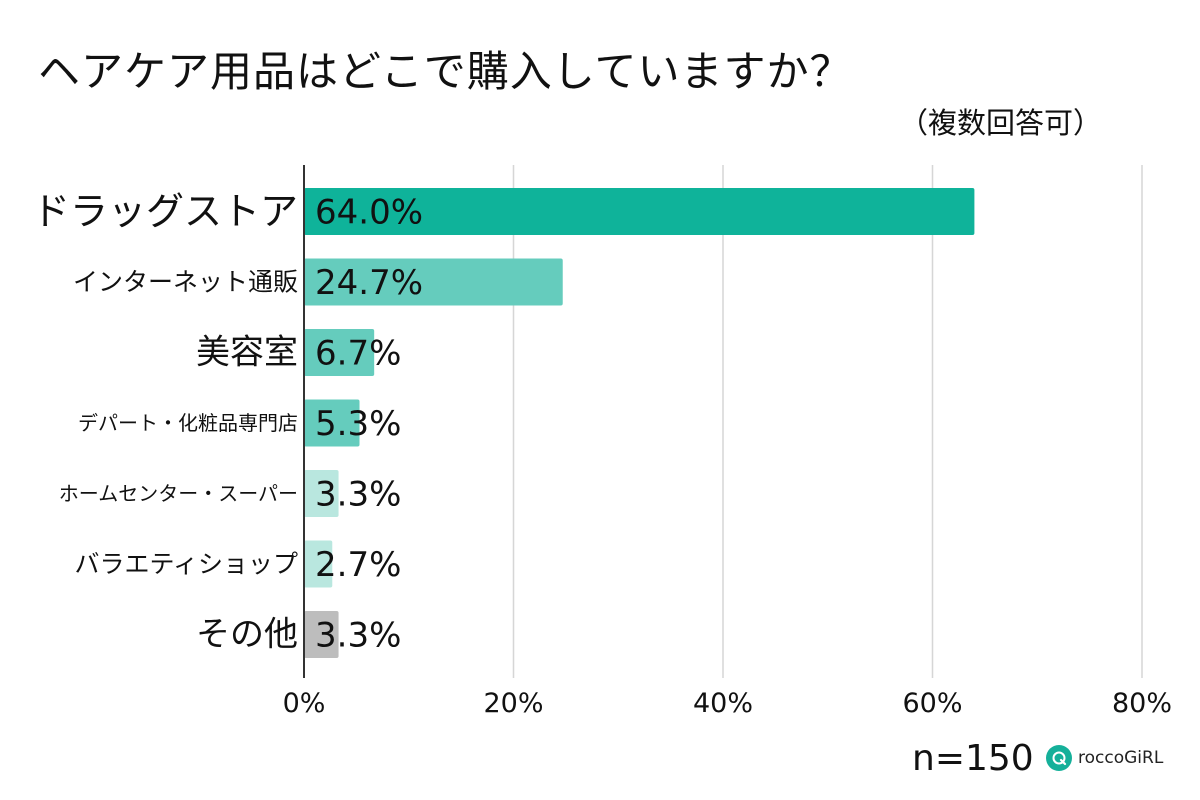 The height and width of the screenshot is (800, 1200). I want to click on category-label: バラエティショップ, so click(186, 564).